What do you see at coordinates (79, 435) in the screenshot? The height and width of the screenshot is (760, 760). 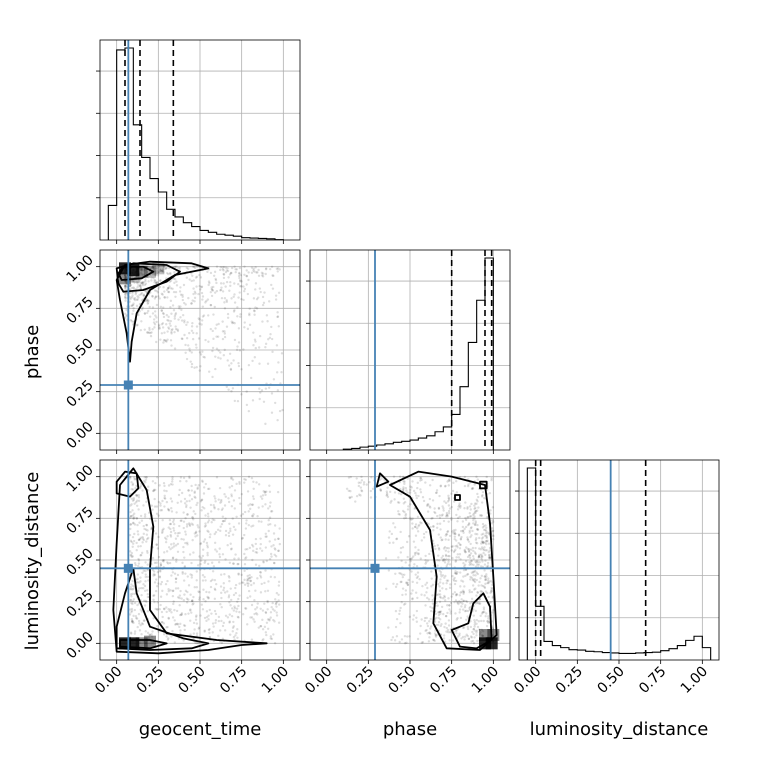 I see `y-tick-label: 0.00` at bounding box center [79, 435].